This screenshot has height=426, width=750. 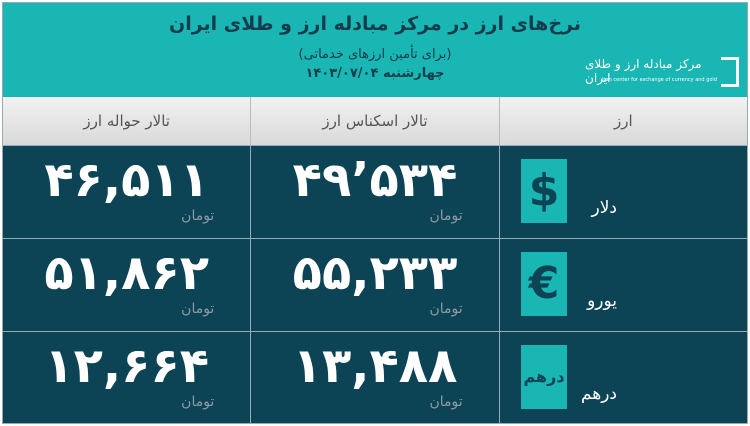 I want to click on subtitle: (برای تأمین ارزهای خدماتی), so click(x=375, y=54).